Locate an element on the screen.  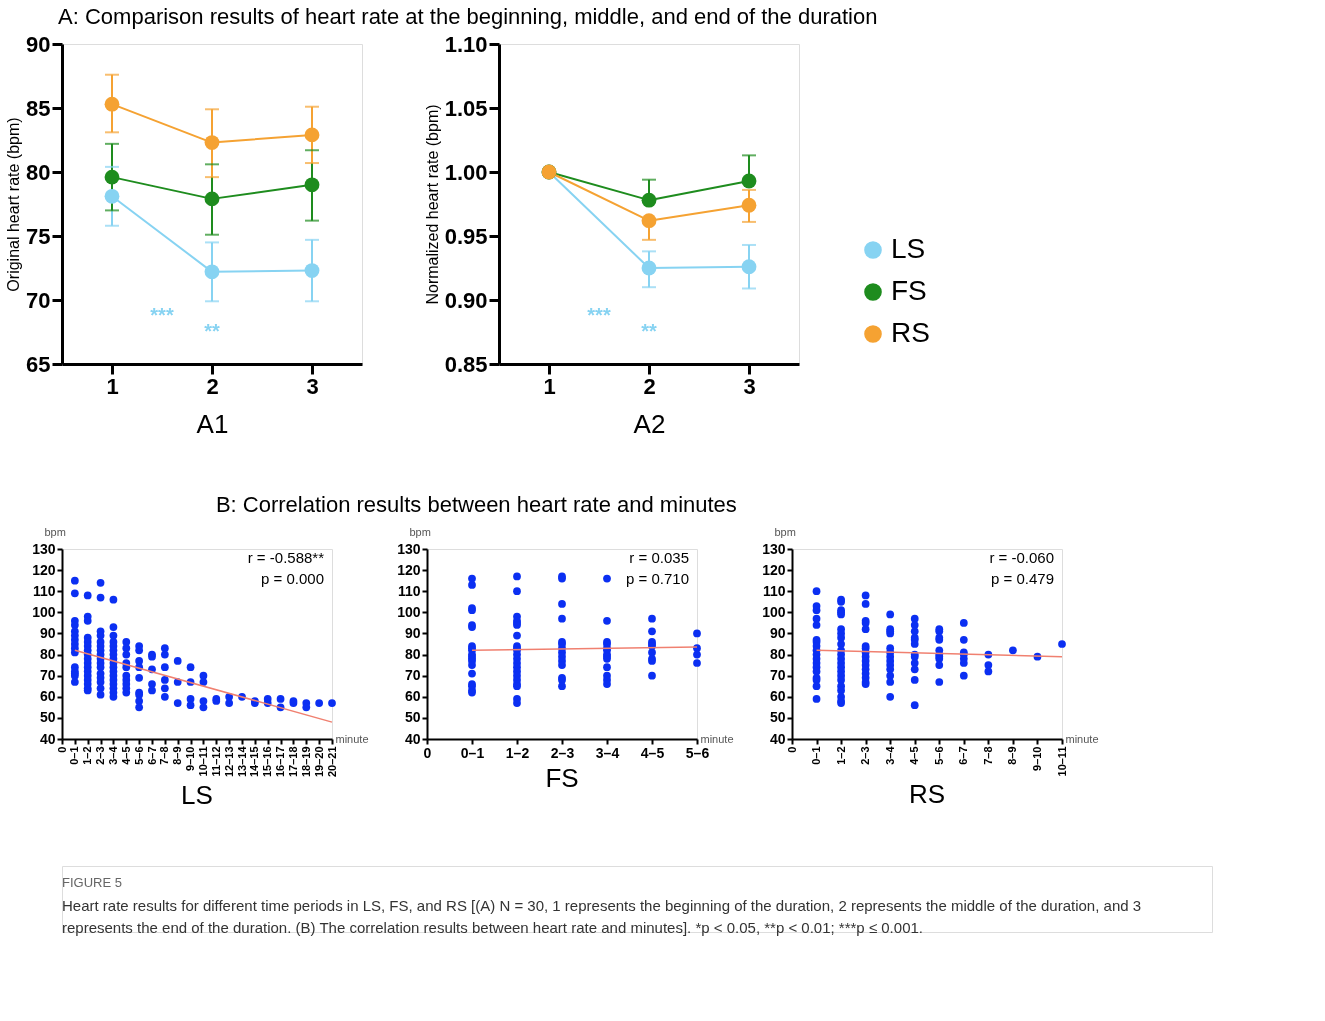
y-tick-label: 65 is located at coordinates (38, 364).